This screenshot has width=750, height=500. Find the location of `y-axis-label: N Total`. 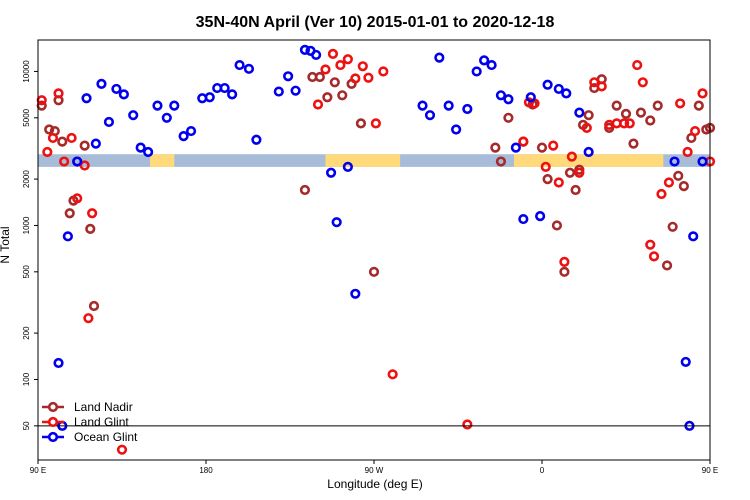

y-axis-label: N Total is located at coordinates (6, 244).